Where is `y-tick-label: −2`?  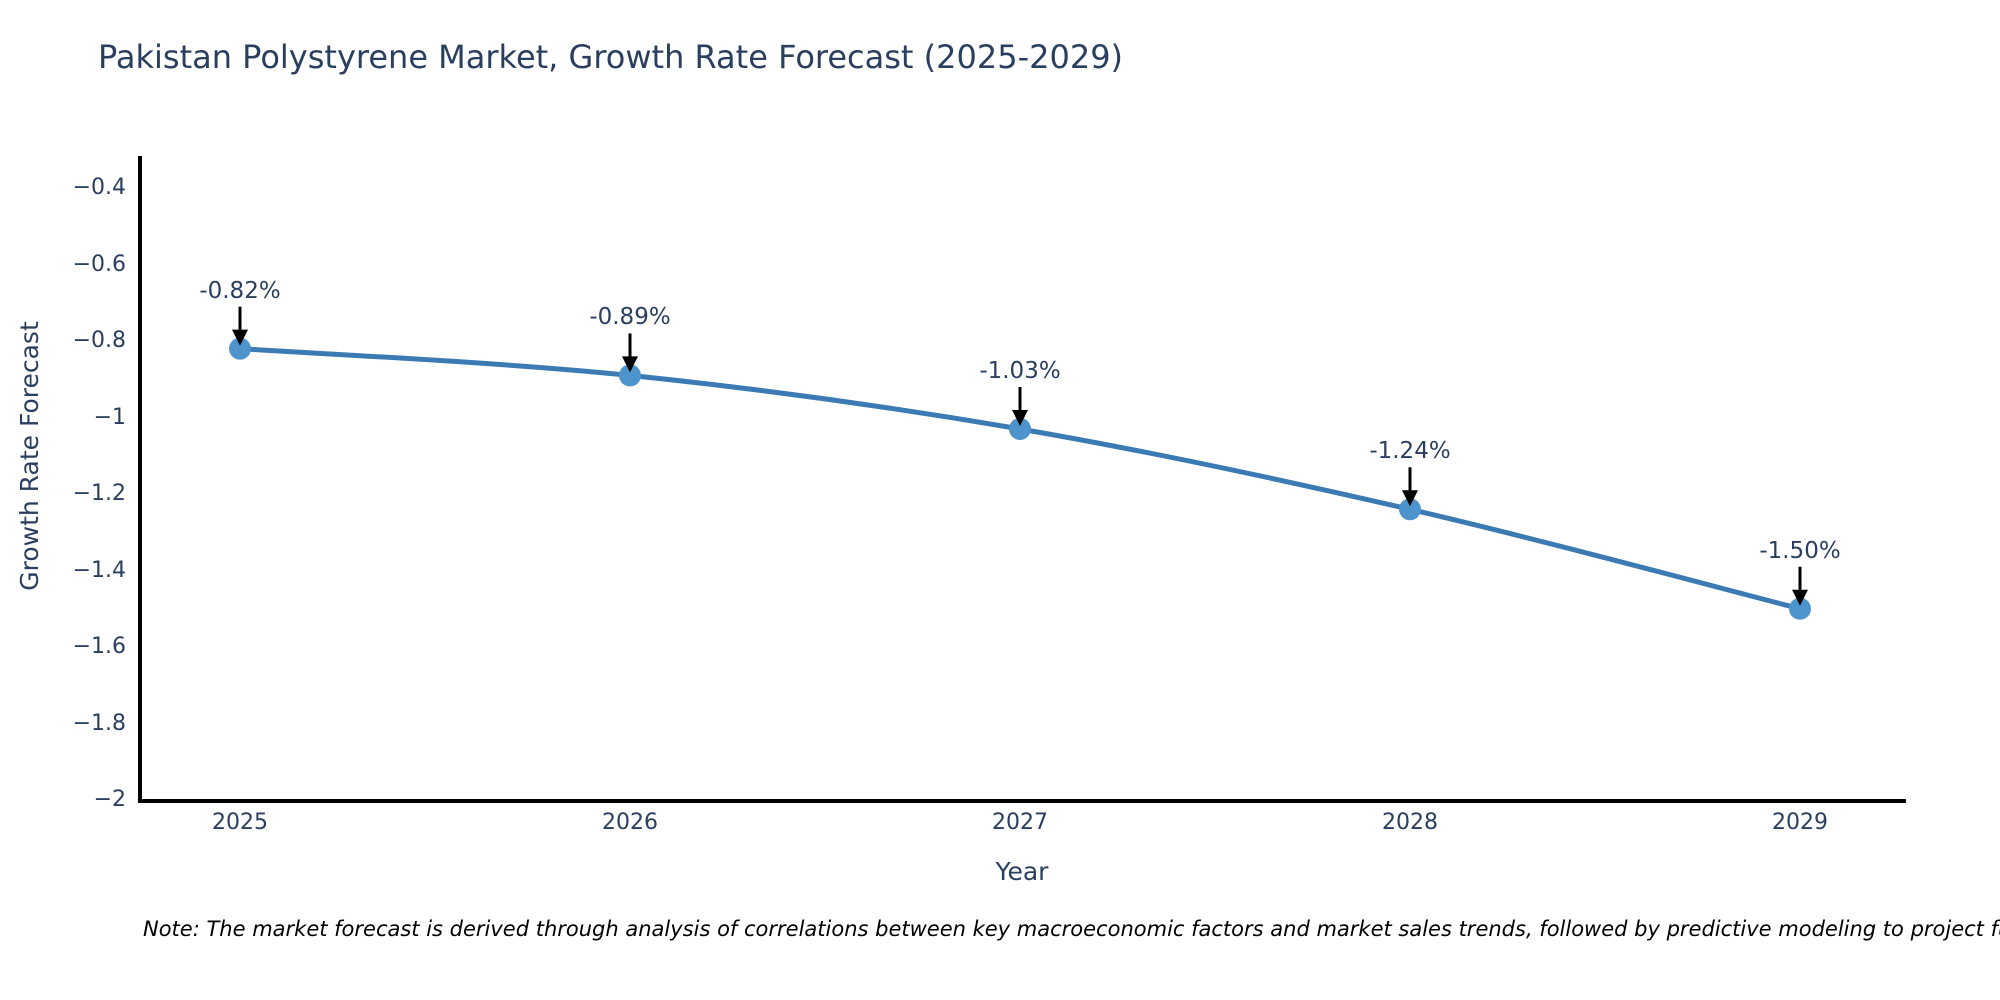 y-tick-label: −2 is located at coordinates (109, 799).